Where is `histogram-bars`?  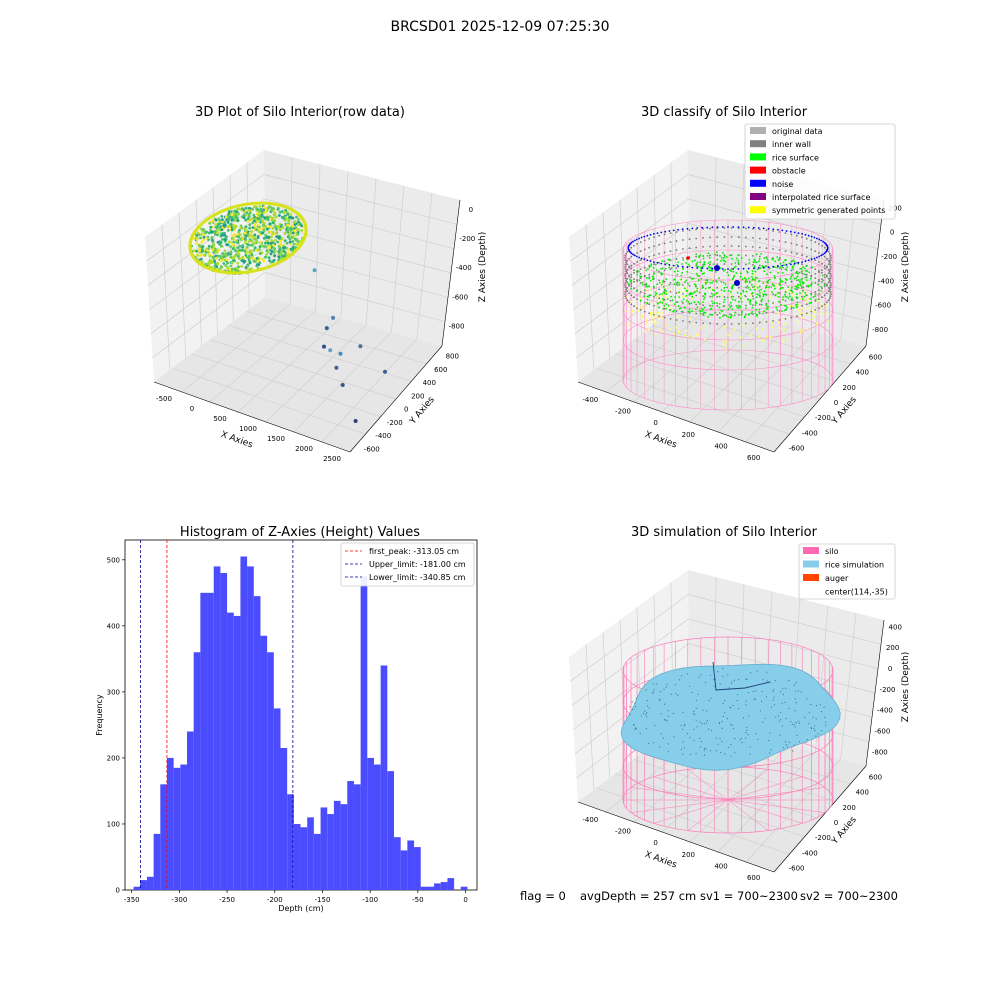 histogram-bars is located at coordinates (300, 723).